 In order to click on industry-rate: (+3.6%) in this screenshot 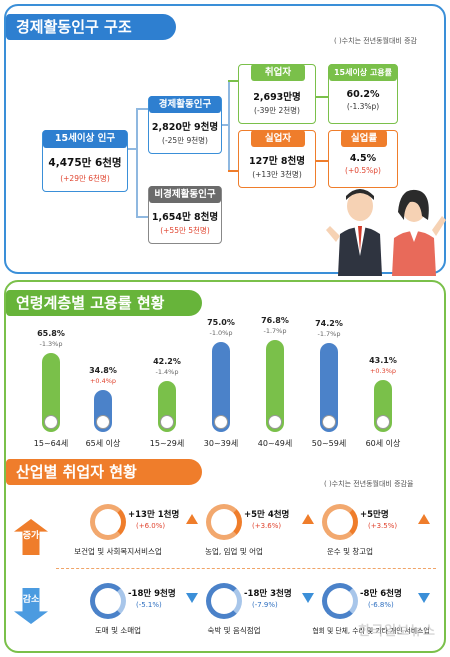, I will do `click(267, 526)`.